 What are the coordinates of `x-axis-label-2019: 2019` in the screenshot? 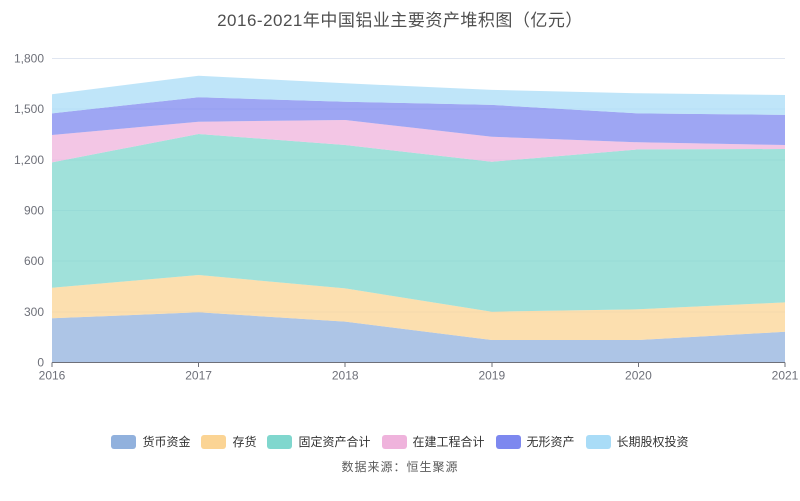 It's located at (491, 376).